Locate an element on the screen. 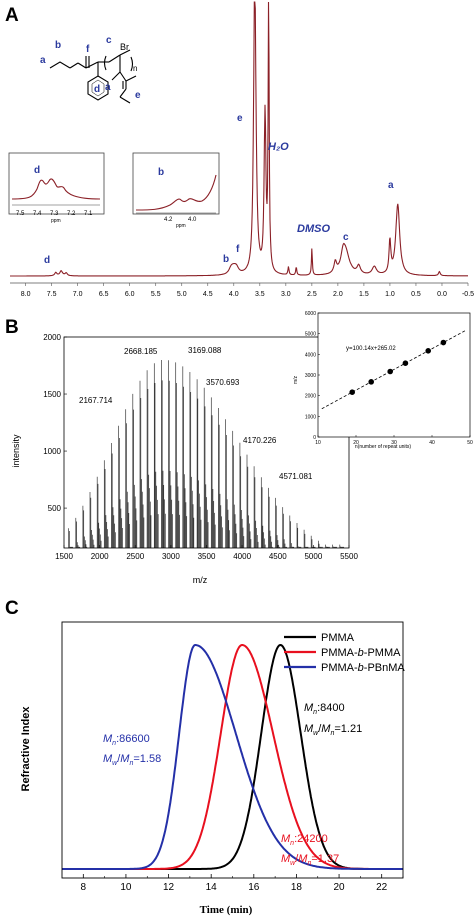  nmr-tick-label: 8.0 is located at coordinates (26, 294).